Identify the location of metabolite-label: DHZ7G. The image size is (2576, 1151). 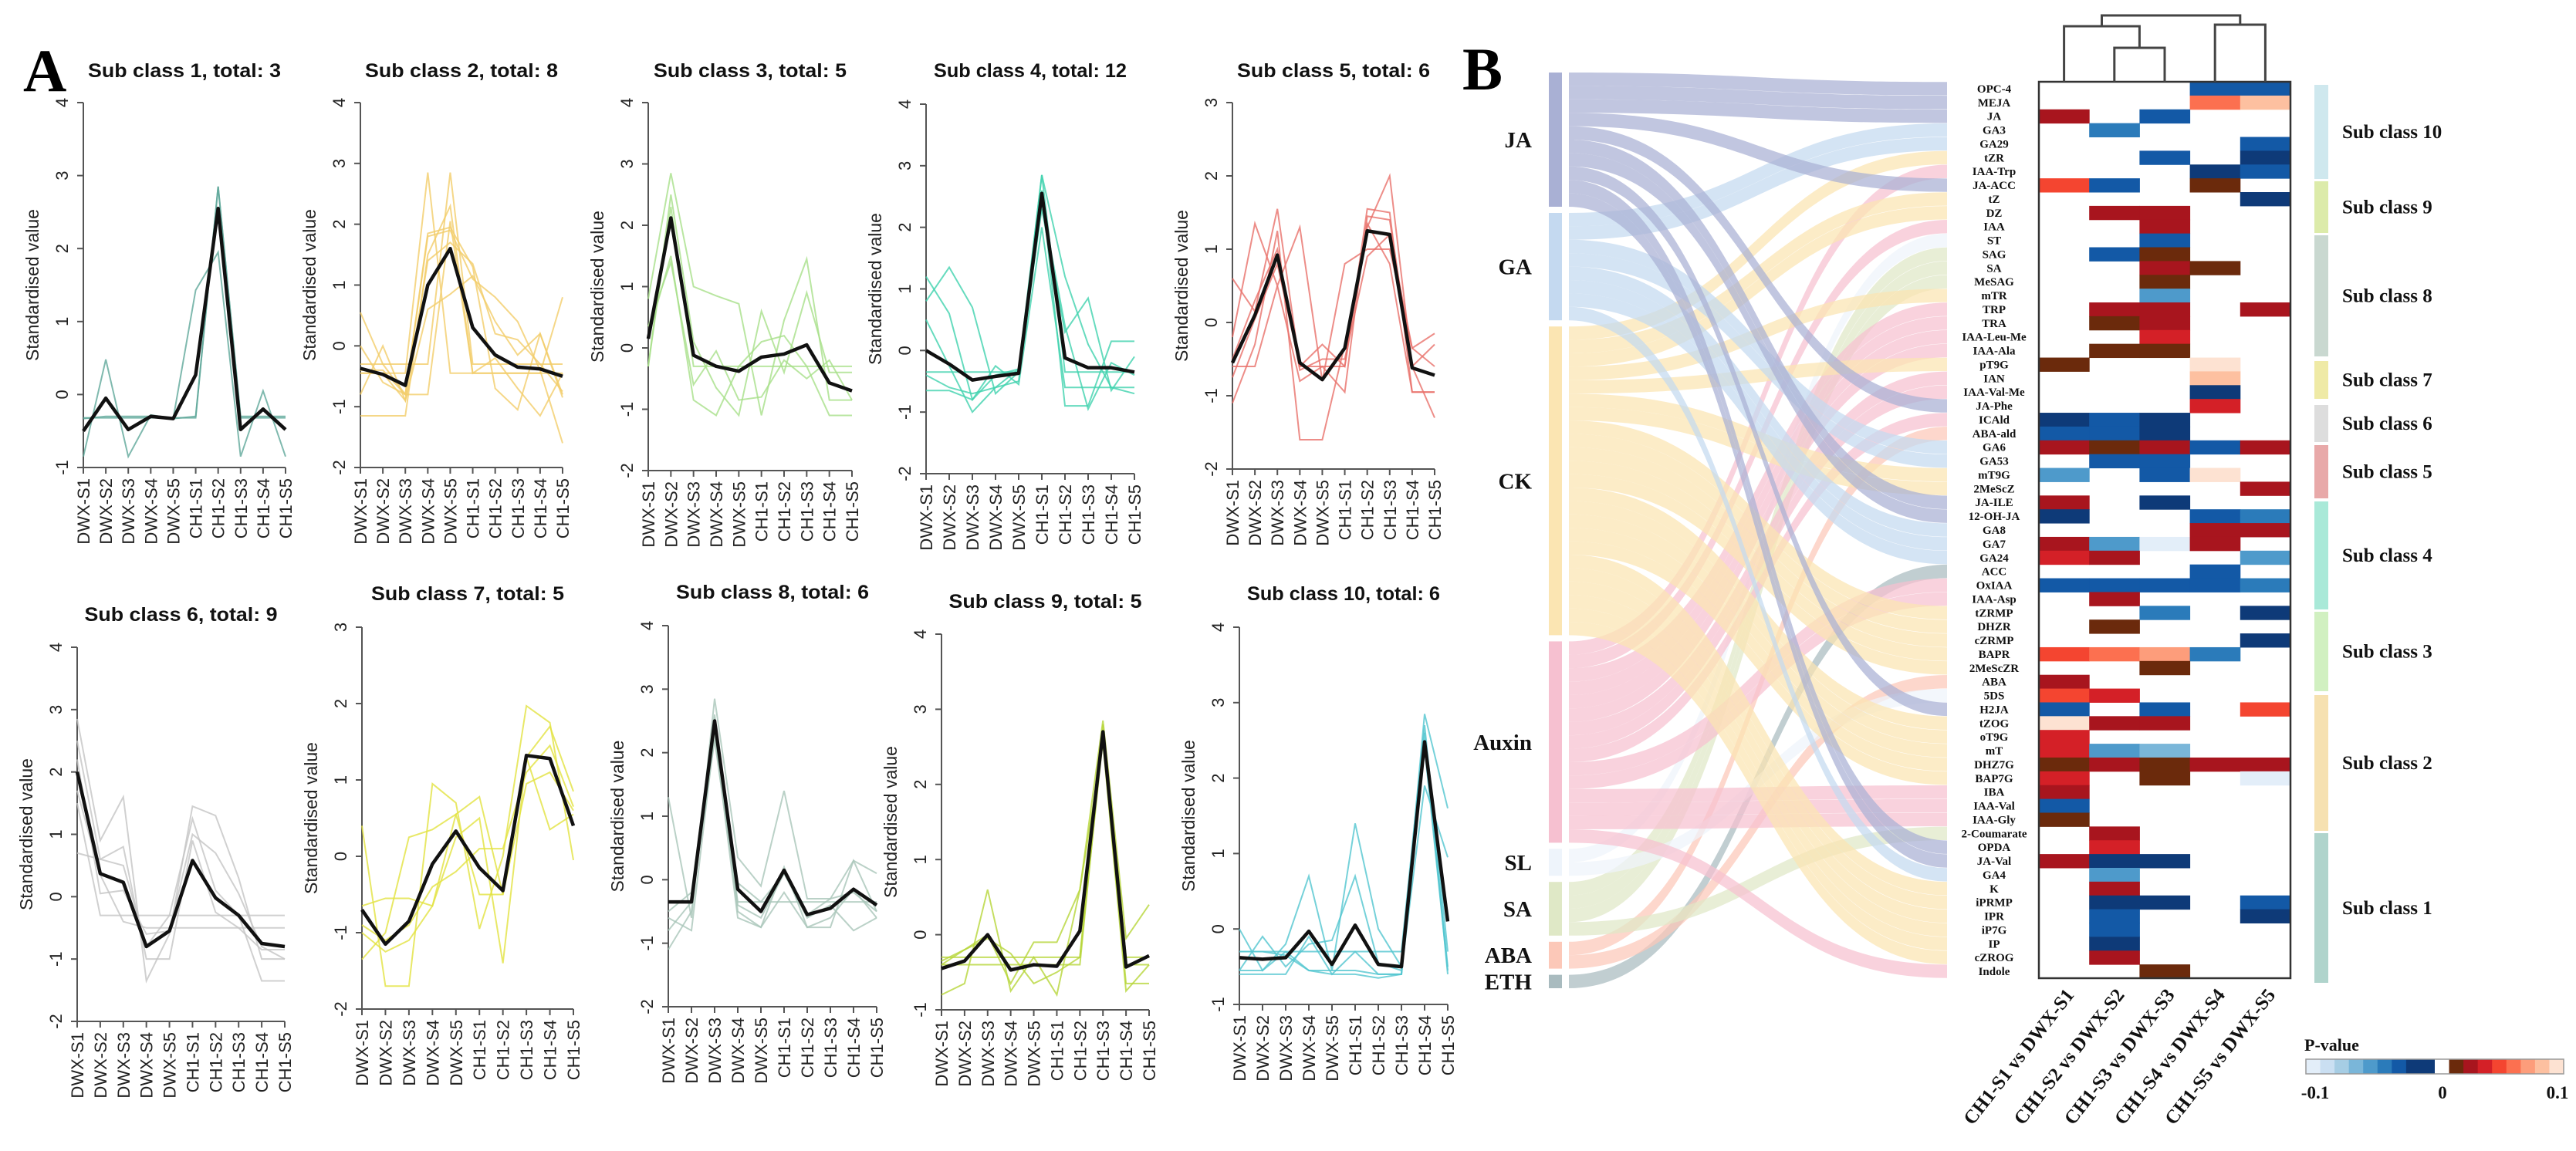
(1994, 765).